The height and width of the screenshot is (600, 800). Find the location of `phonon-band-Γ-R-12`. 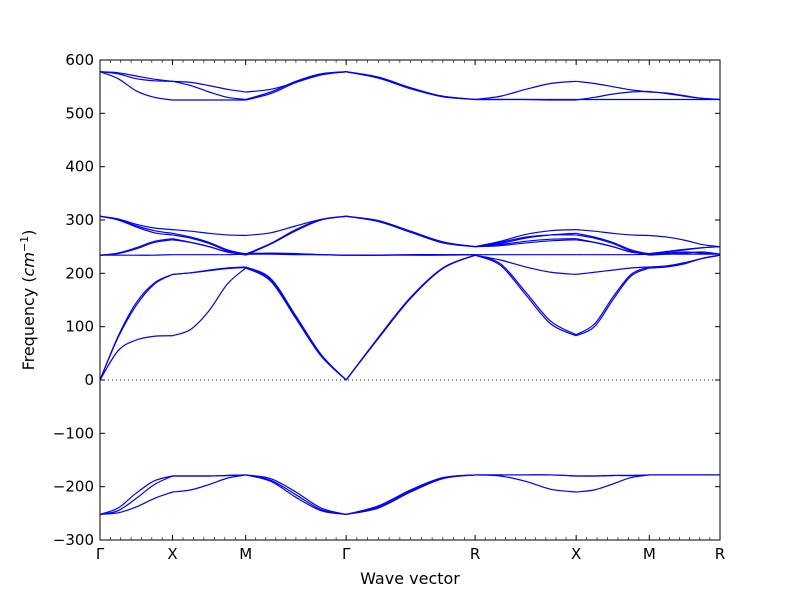

phonon-band-Γ-R-12 is located at coordinates (411, 231).